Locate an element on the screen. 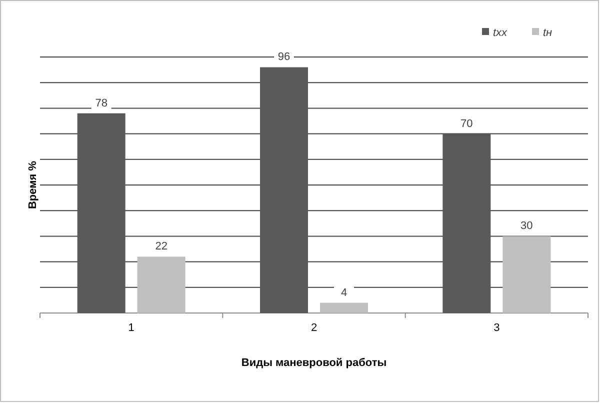 This screenshot has height=403, width=600. data-label: 4 is located at coordinates (344, 292).